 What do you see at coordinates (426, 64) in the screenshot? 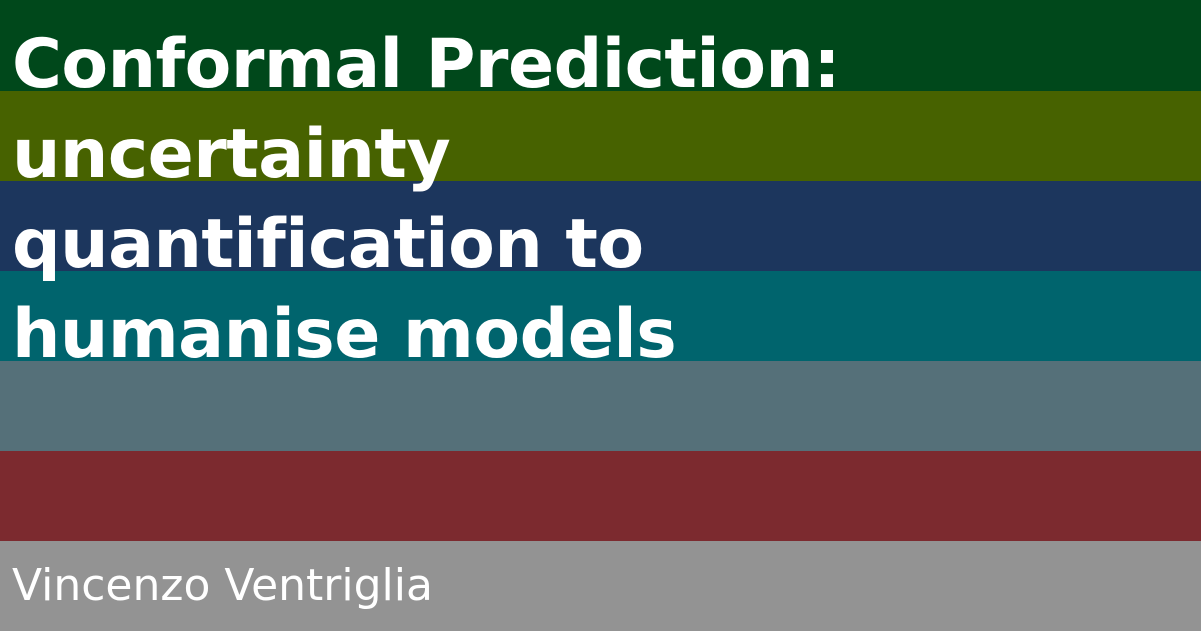
I see `title-line-1: Conformal Prediction:` at bounding box center [426, 64].